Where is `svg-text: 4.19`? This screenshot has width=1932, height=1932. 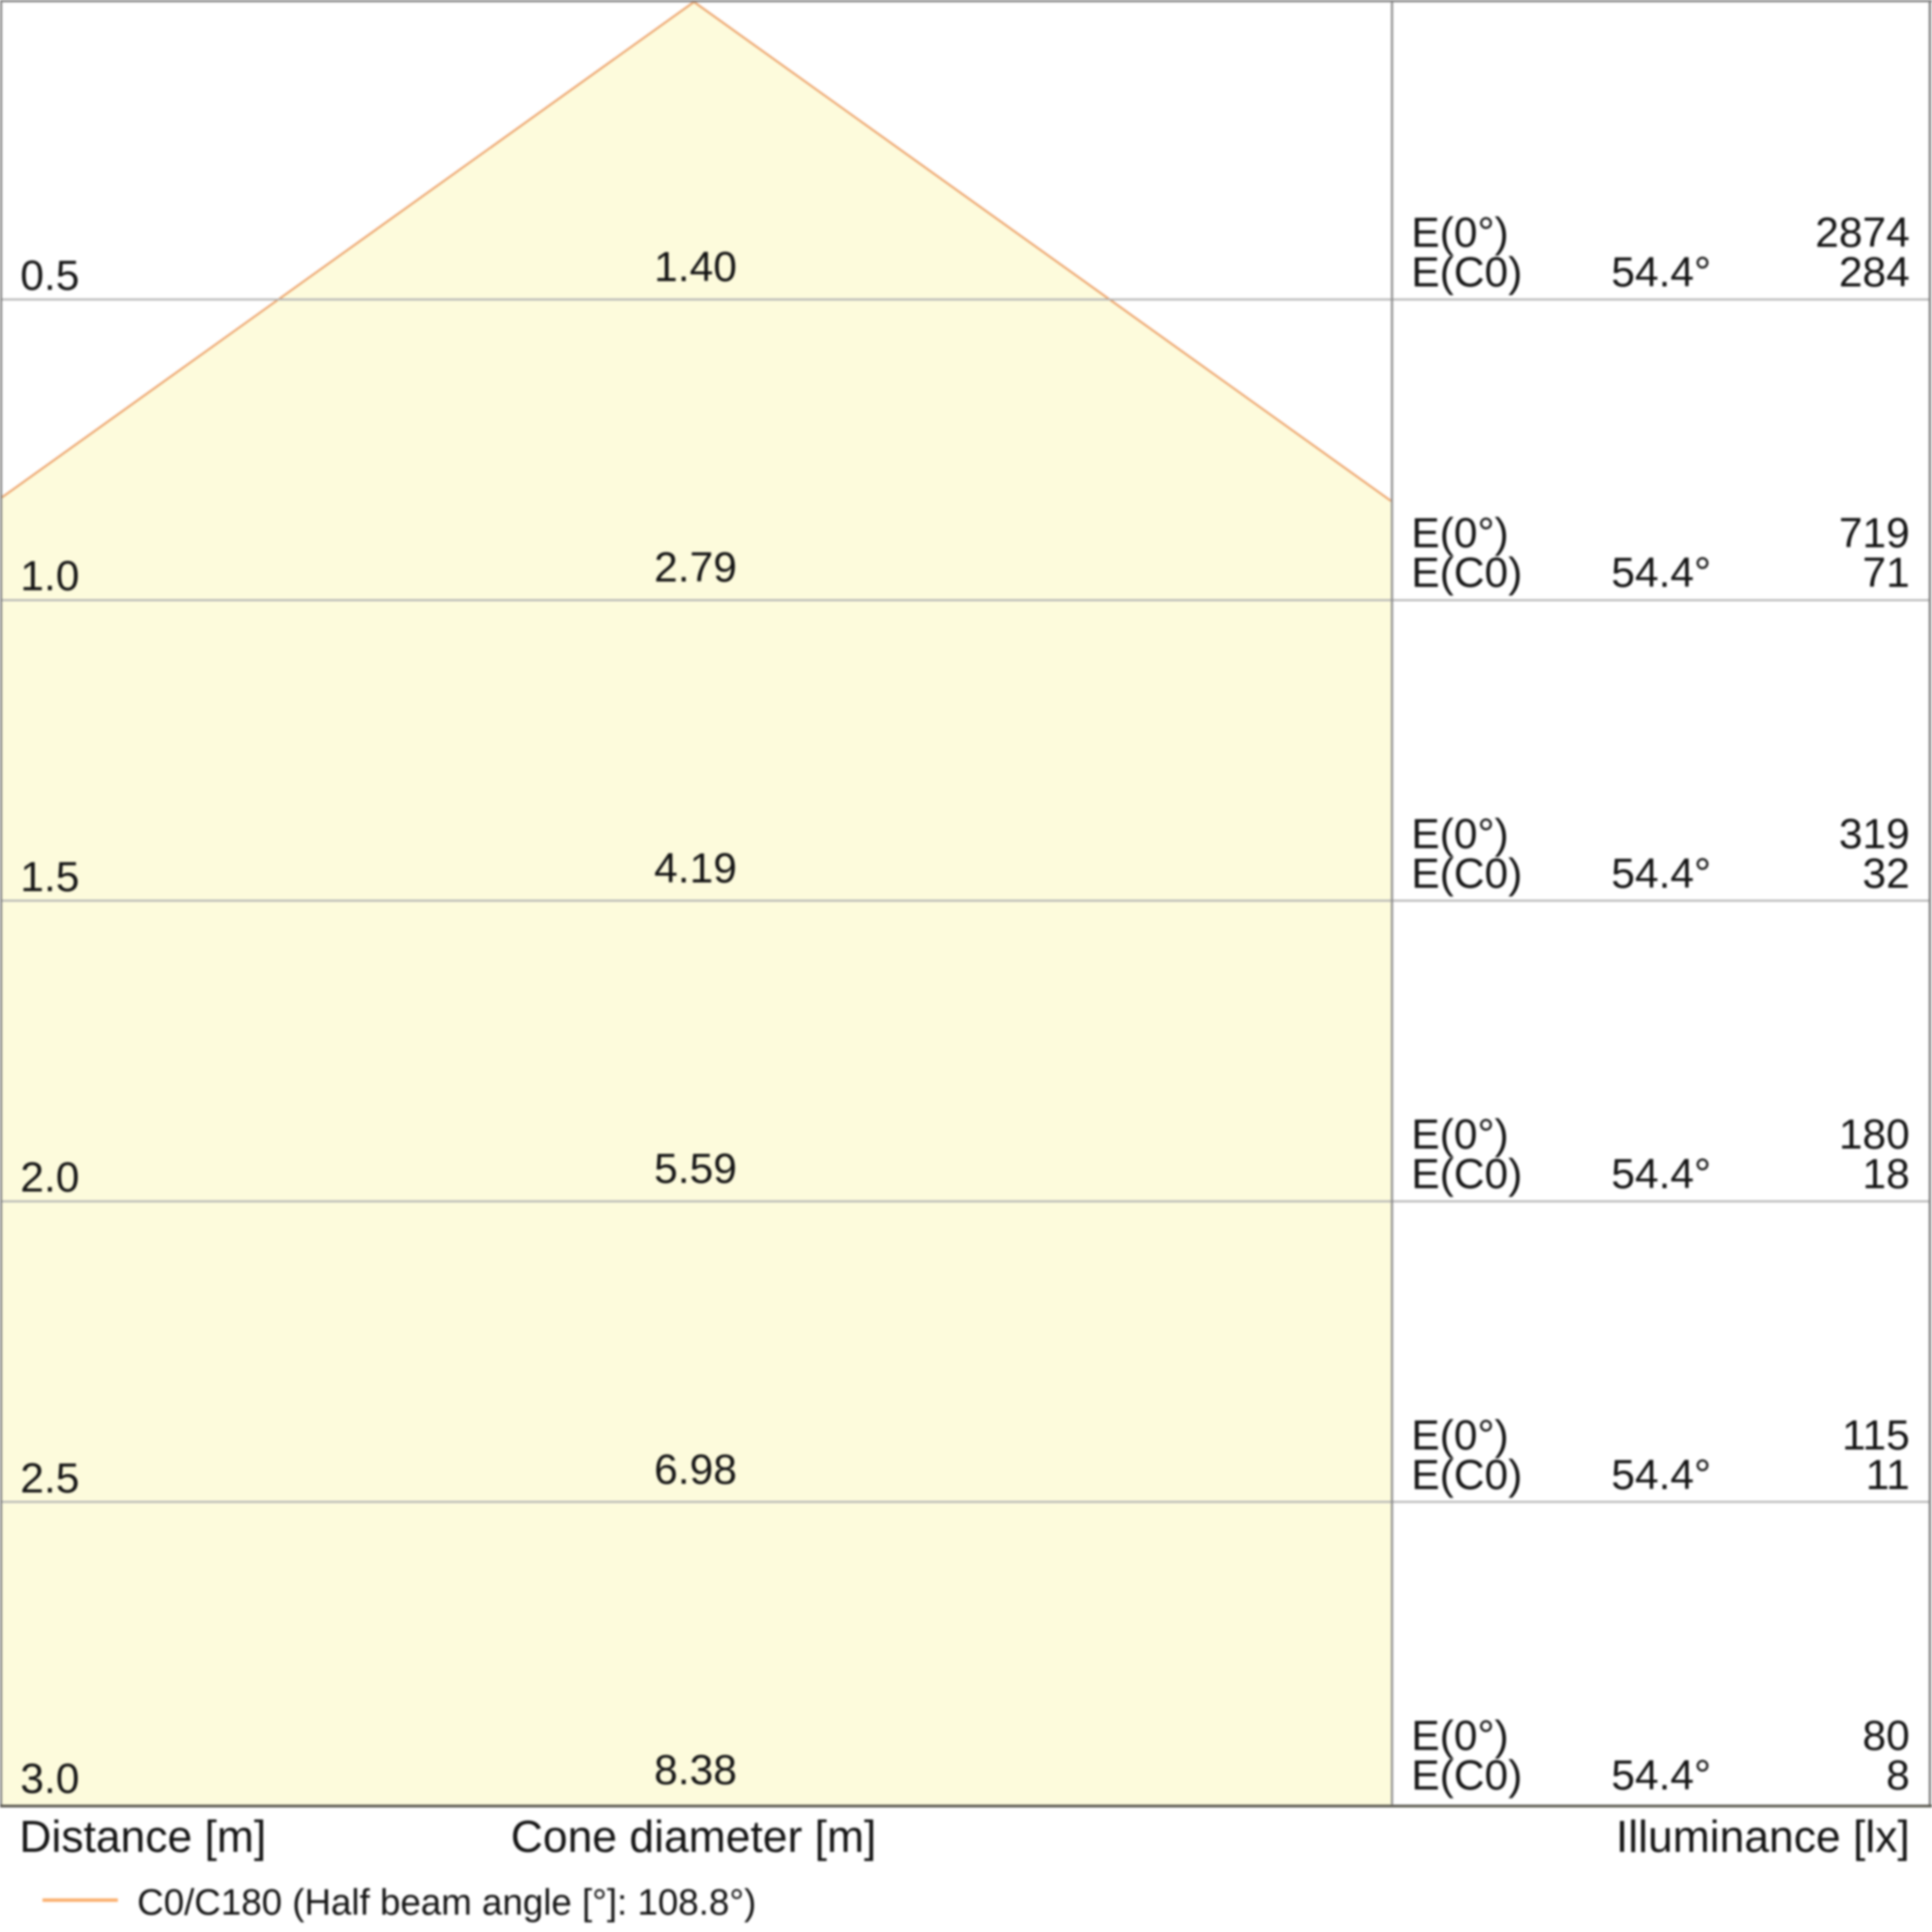
svg-text: 4.19 is located at coordinates (695, 868).